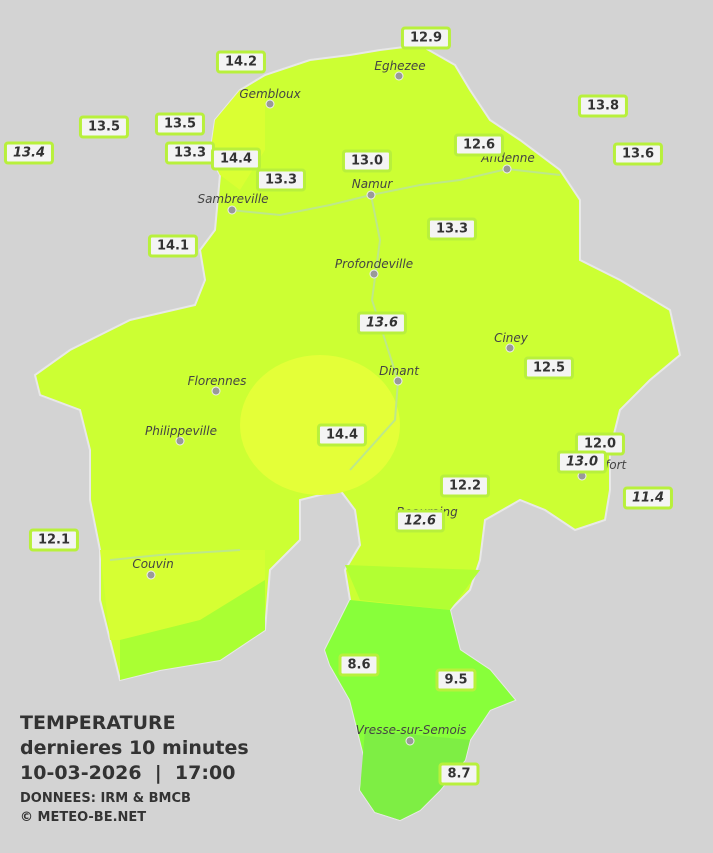  I want to click on legend-copyright: © METEO-BE.NET, so click(83, 817).